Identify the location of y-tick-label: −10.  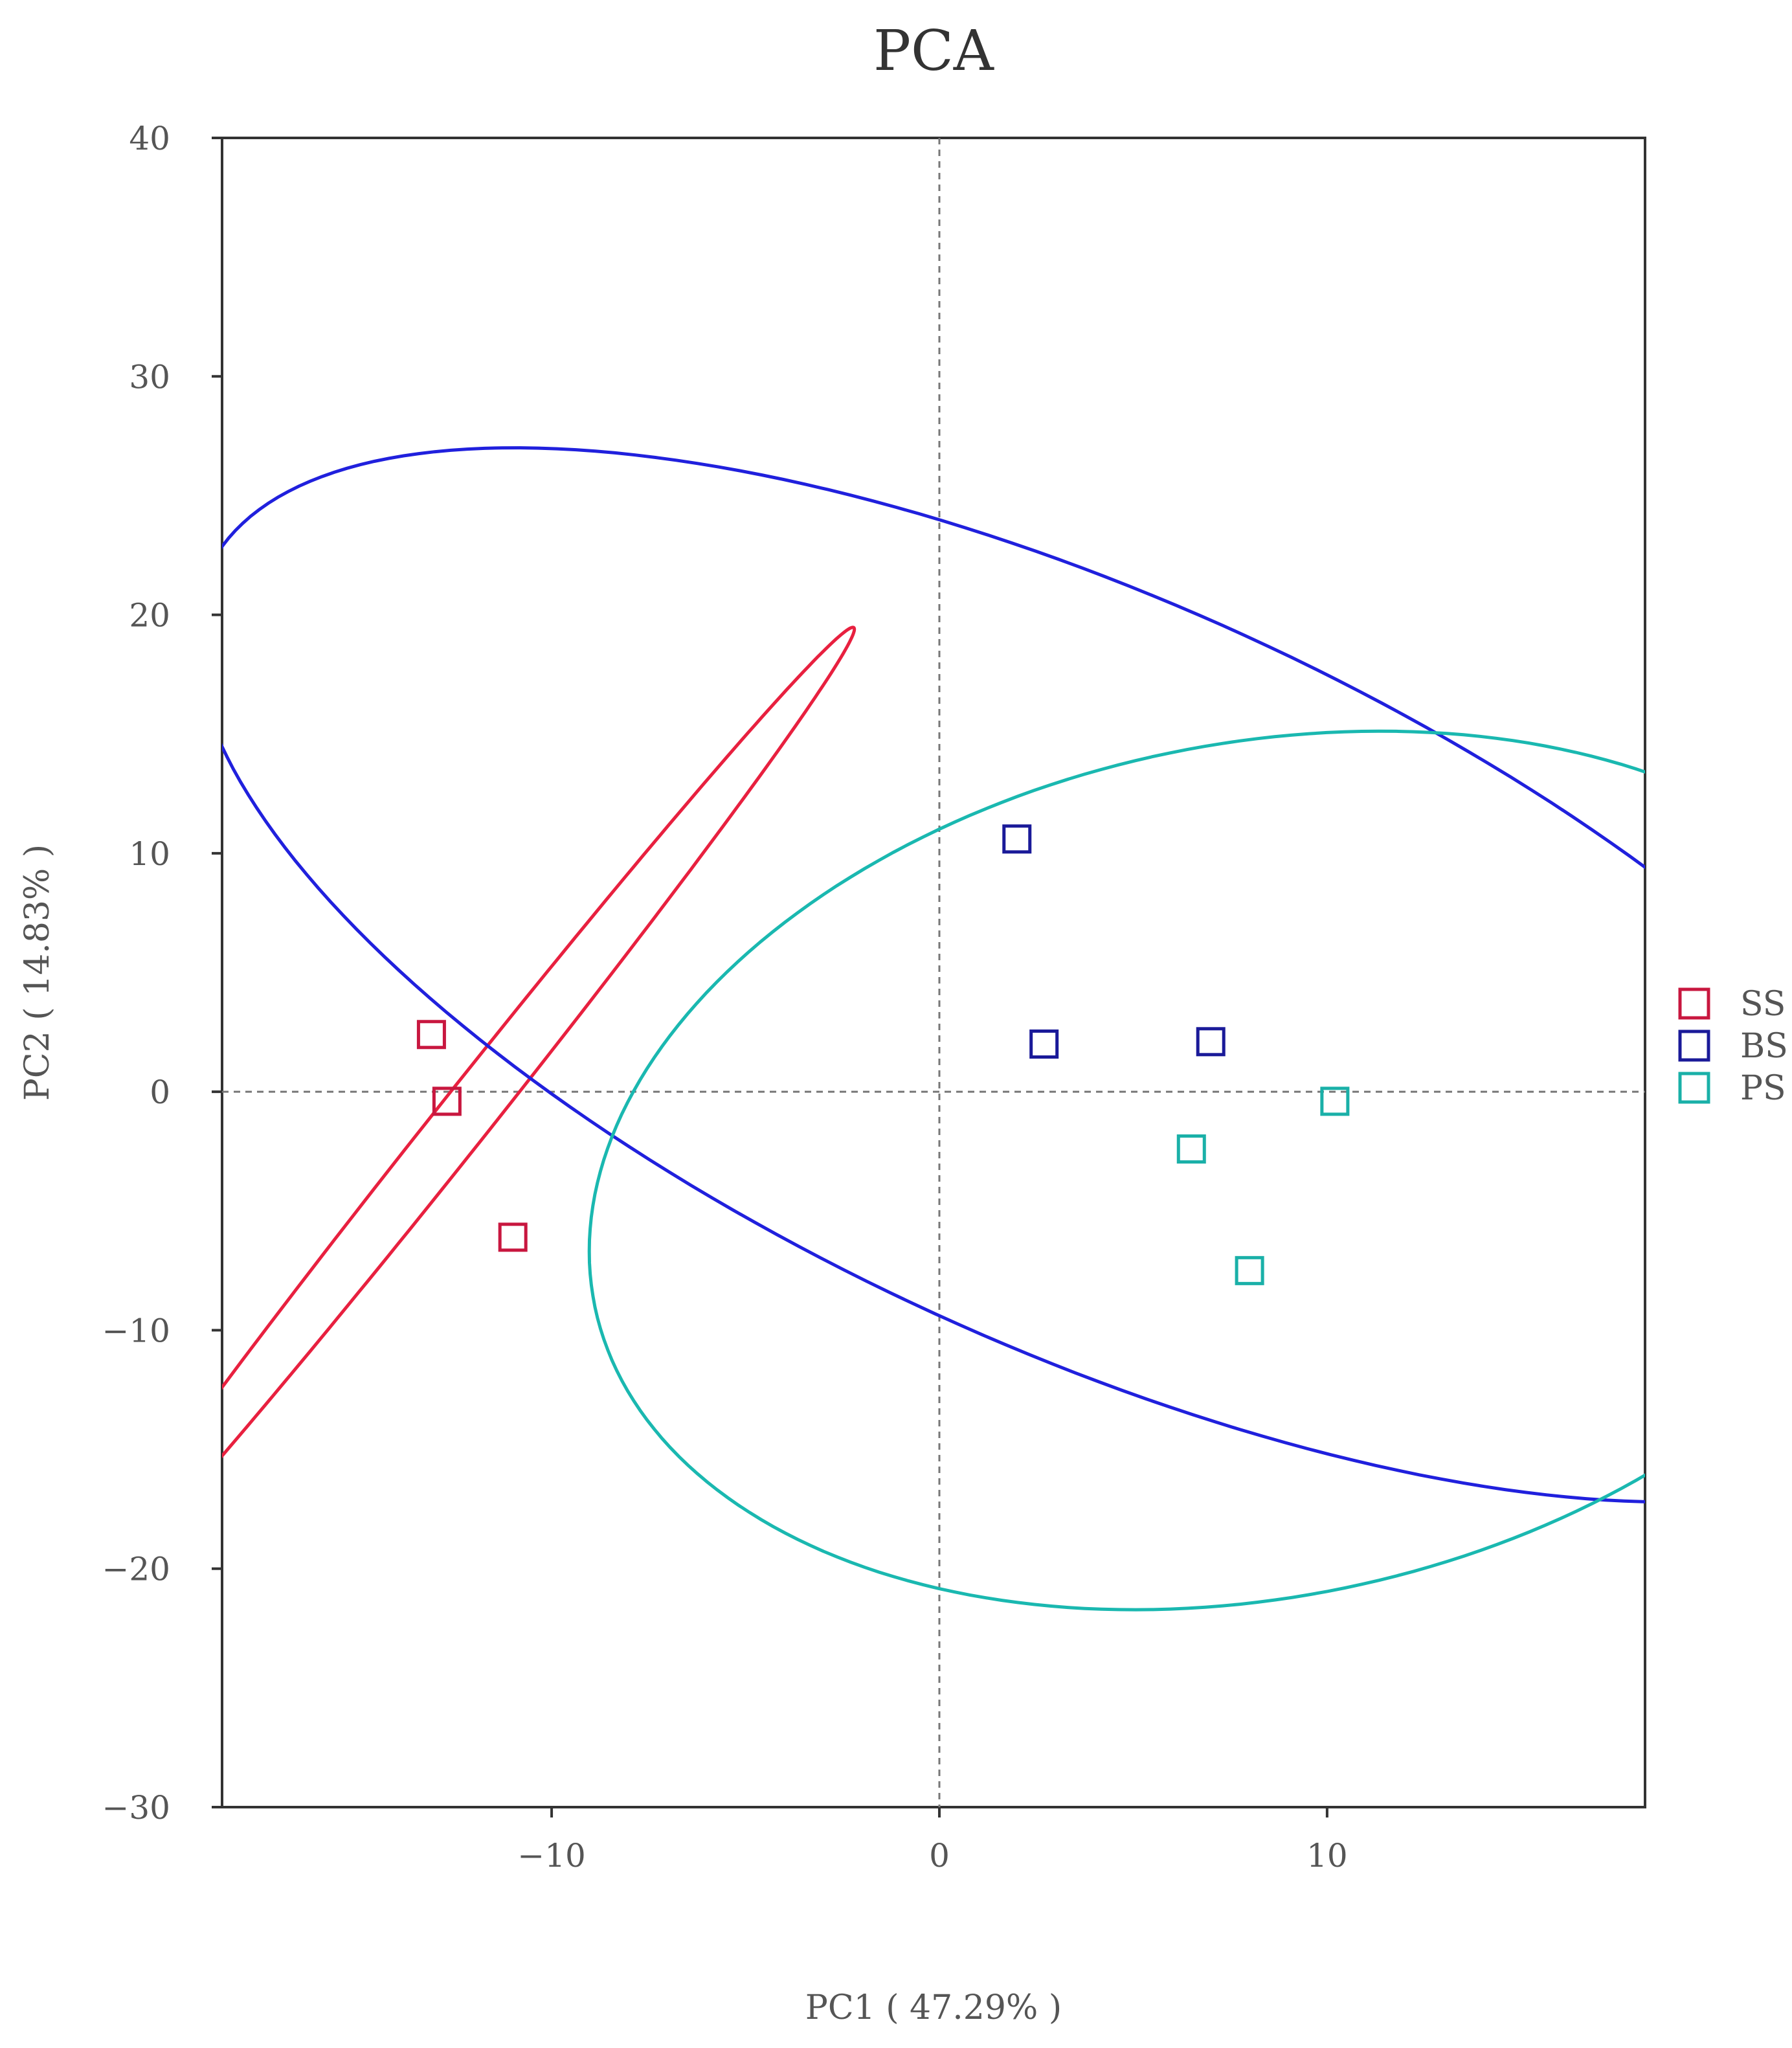
(136, 1330).